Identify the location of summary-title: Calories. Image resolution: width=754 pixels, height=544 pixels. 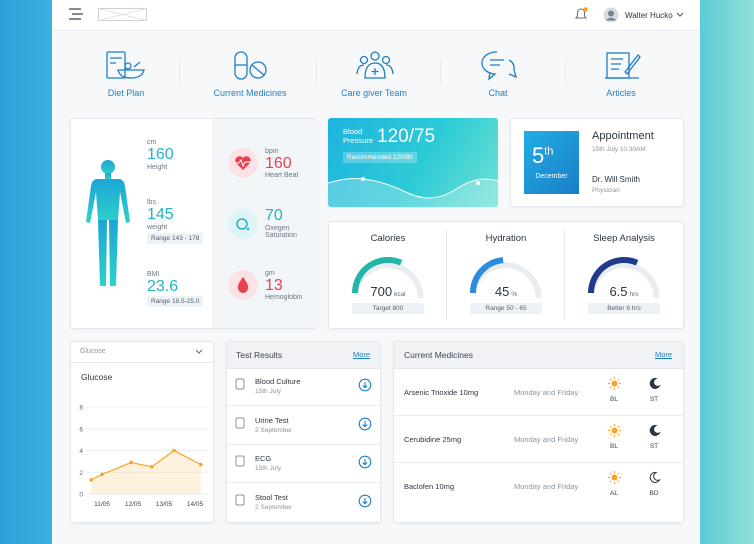
(388, 238).